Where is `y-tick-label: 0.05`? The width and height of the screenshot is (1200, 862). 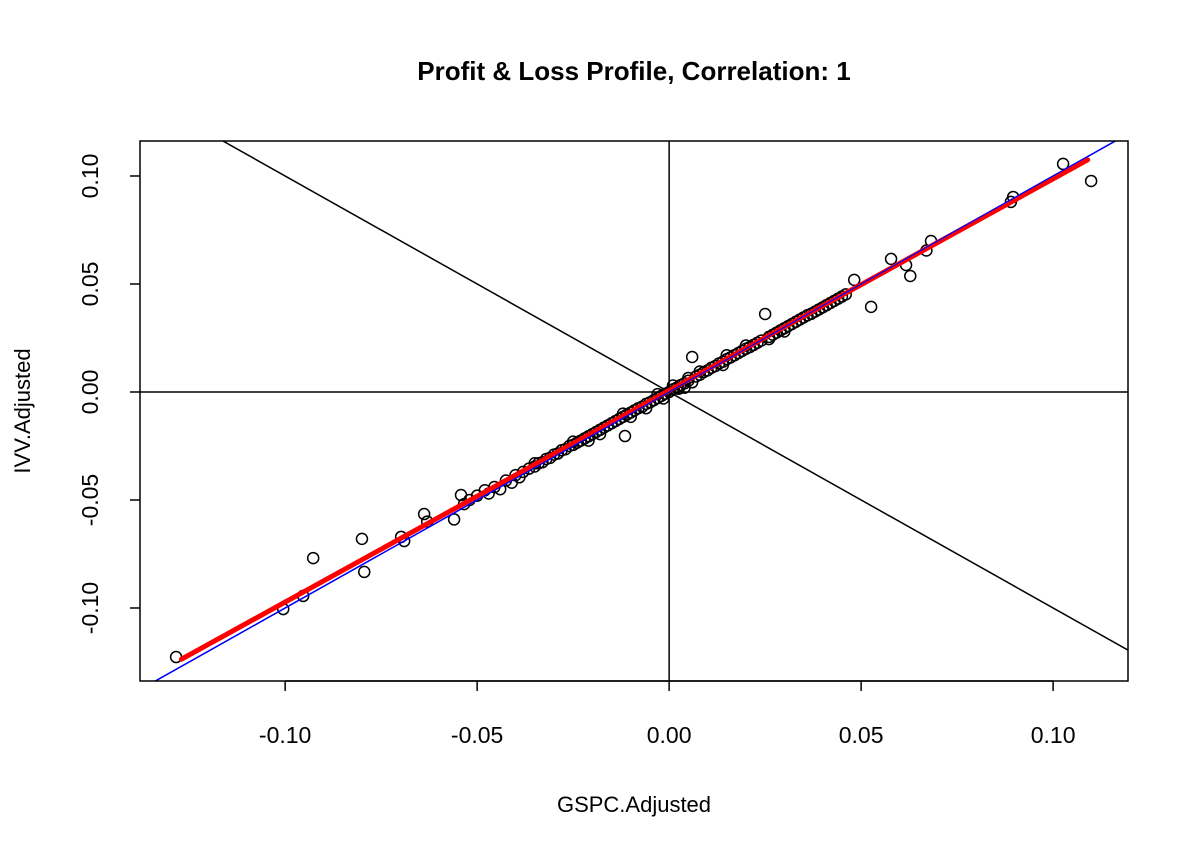
y-tick-label: 0.05 is located at coordinates (90, 284).